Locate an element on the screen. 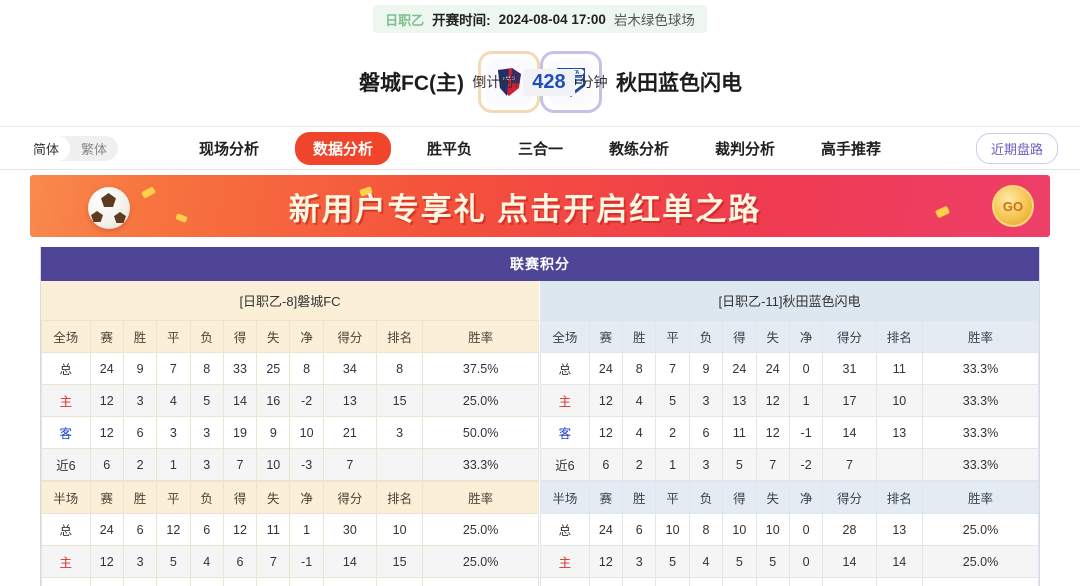 The height and width of the screenshot is (586, 1080). countdown-label: 倒计时: is located at coordinates (495, 82).